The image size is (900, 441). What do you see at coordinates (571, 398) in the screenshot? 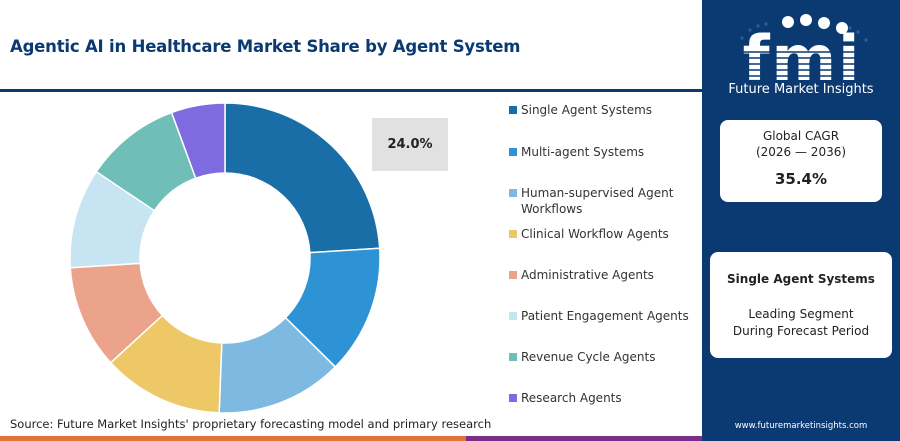
I see `legend-label: Research Agents` at bounding box center [571, 398].